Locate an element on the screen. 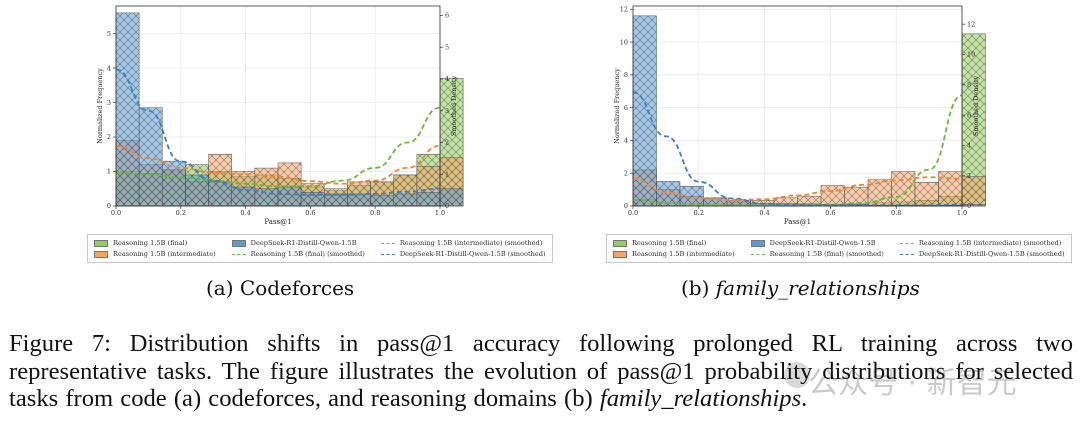  y-tick-label: 4 is located at coordinates (626, 141).